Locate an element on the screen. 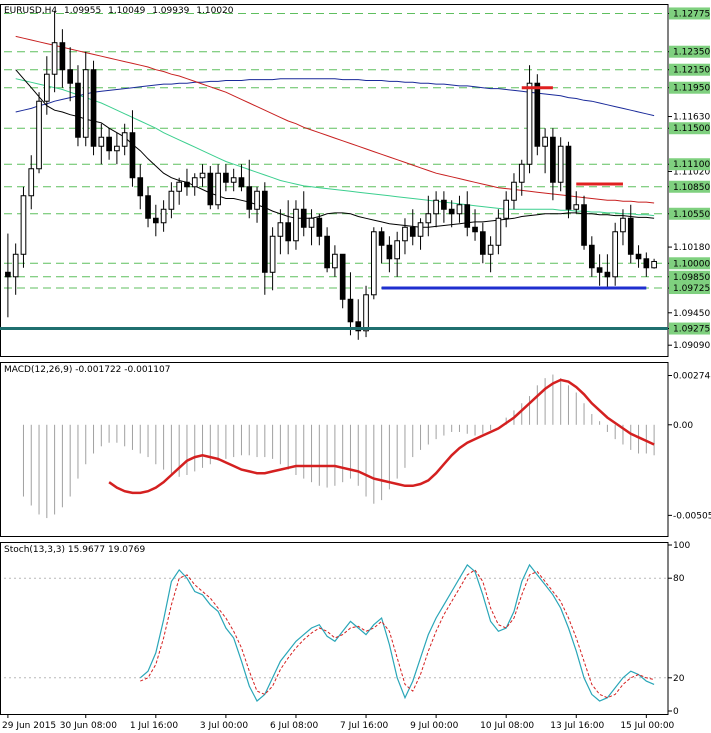 This screenshot has height=733, width=711. header-close: 1.10020 is located at coordinates (214, 11).